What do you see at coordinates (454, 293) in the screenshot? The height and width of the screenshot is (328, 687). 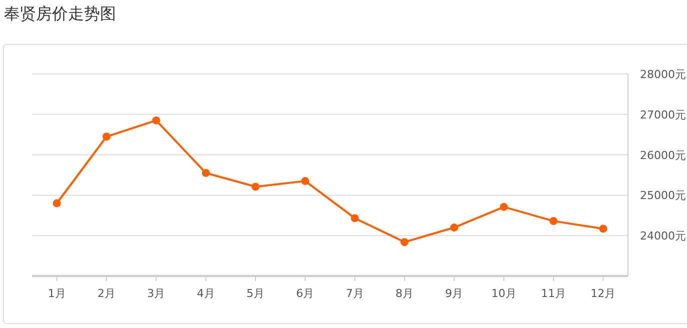 I see `x-tick-label: 9月` at bounding box center [454, 293].